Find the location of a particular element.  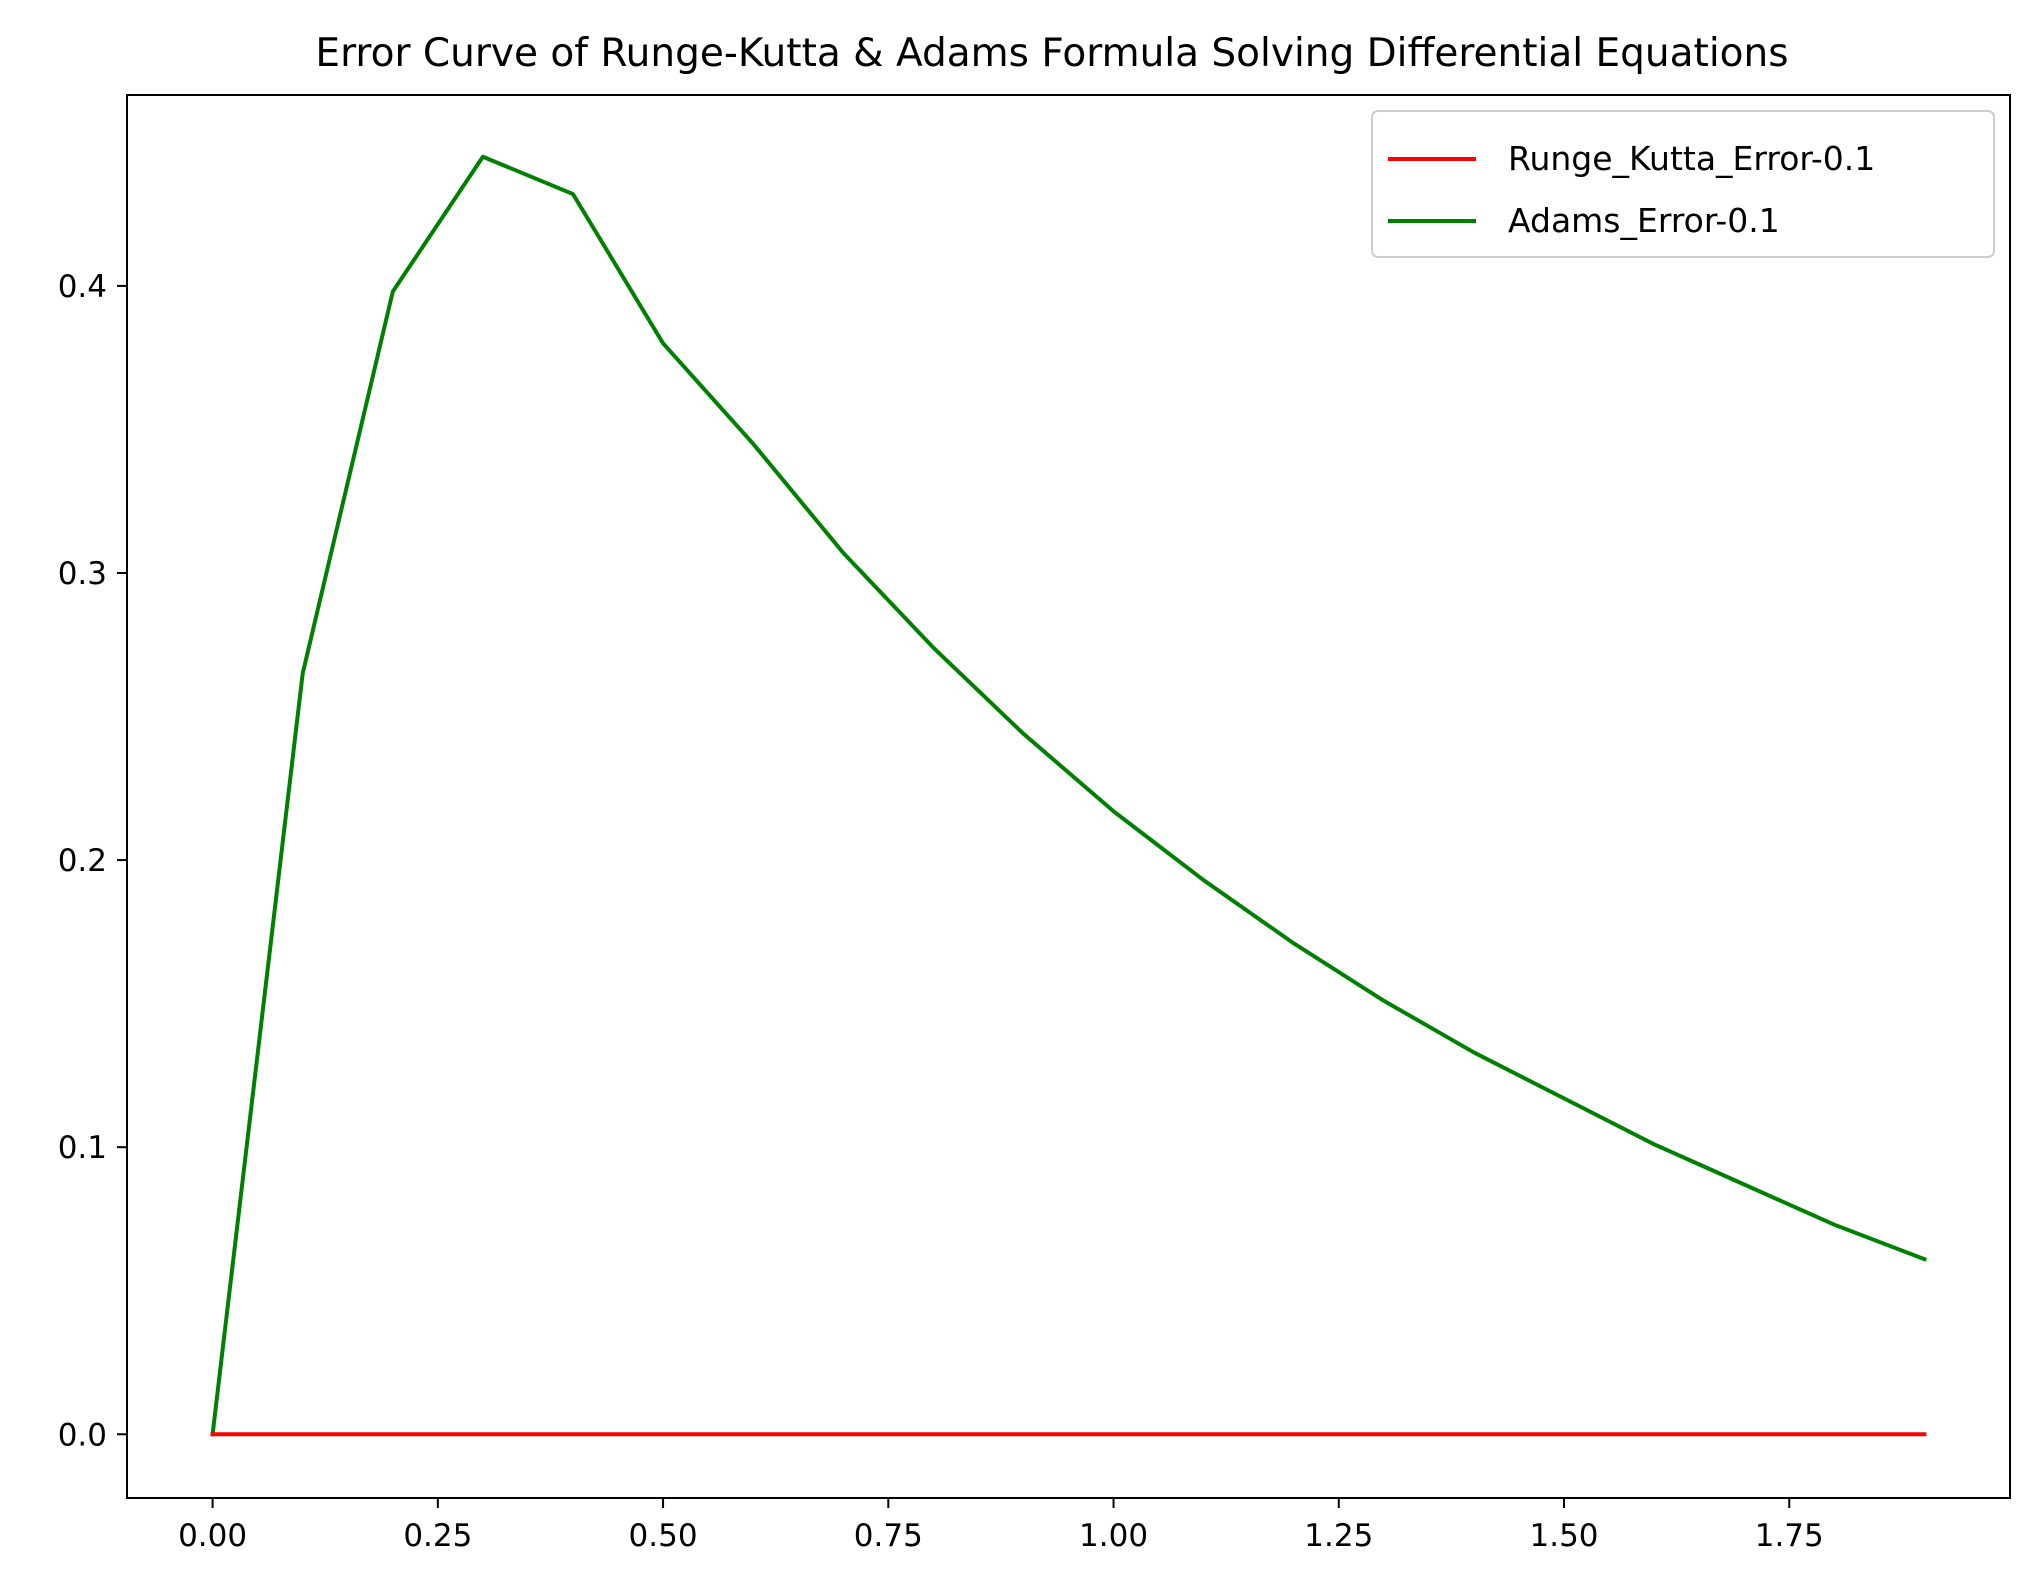

legend-label: Runge_Kutta_Error-0.1 is located at coordinates (1691, 158).